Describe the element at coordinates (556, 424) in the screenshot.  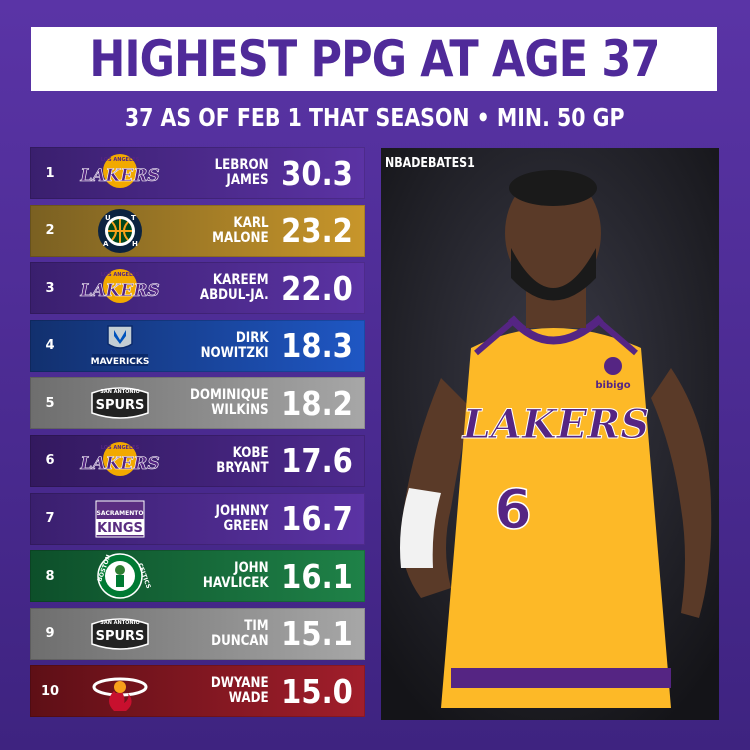
I see `jersey-team-text: LAKERS` at that location.